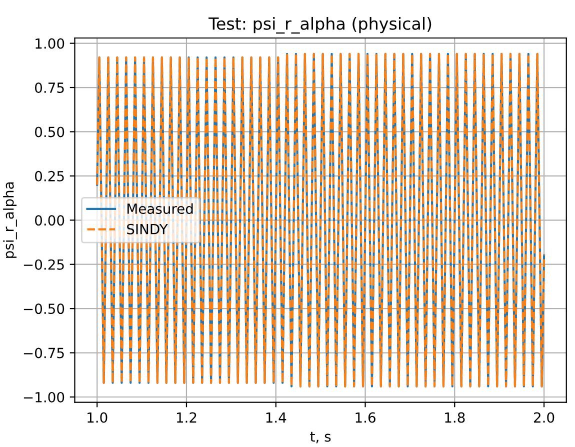  Describe the element at coordinates (49, 132) in the screenshot. I see `y-tick-label: 0.50` at that location.